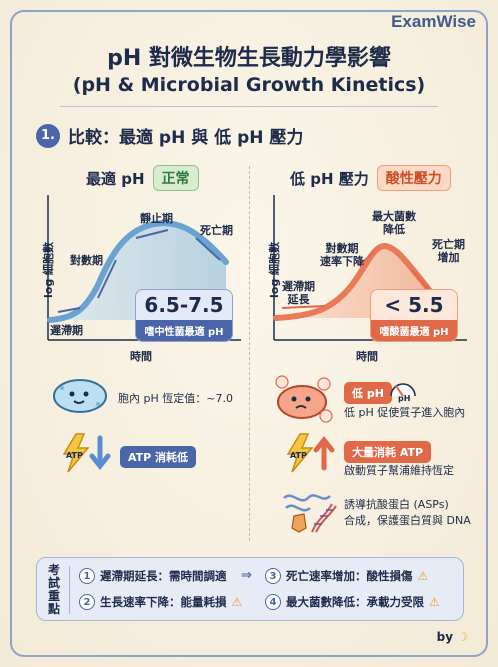 The width and height of the screenshot is (498, 667). I want to click on exam-text-4: 最大菌數降低：承載力受限, so click(355, 602).